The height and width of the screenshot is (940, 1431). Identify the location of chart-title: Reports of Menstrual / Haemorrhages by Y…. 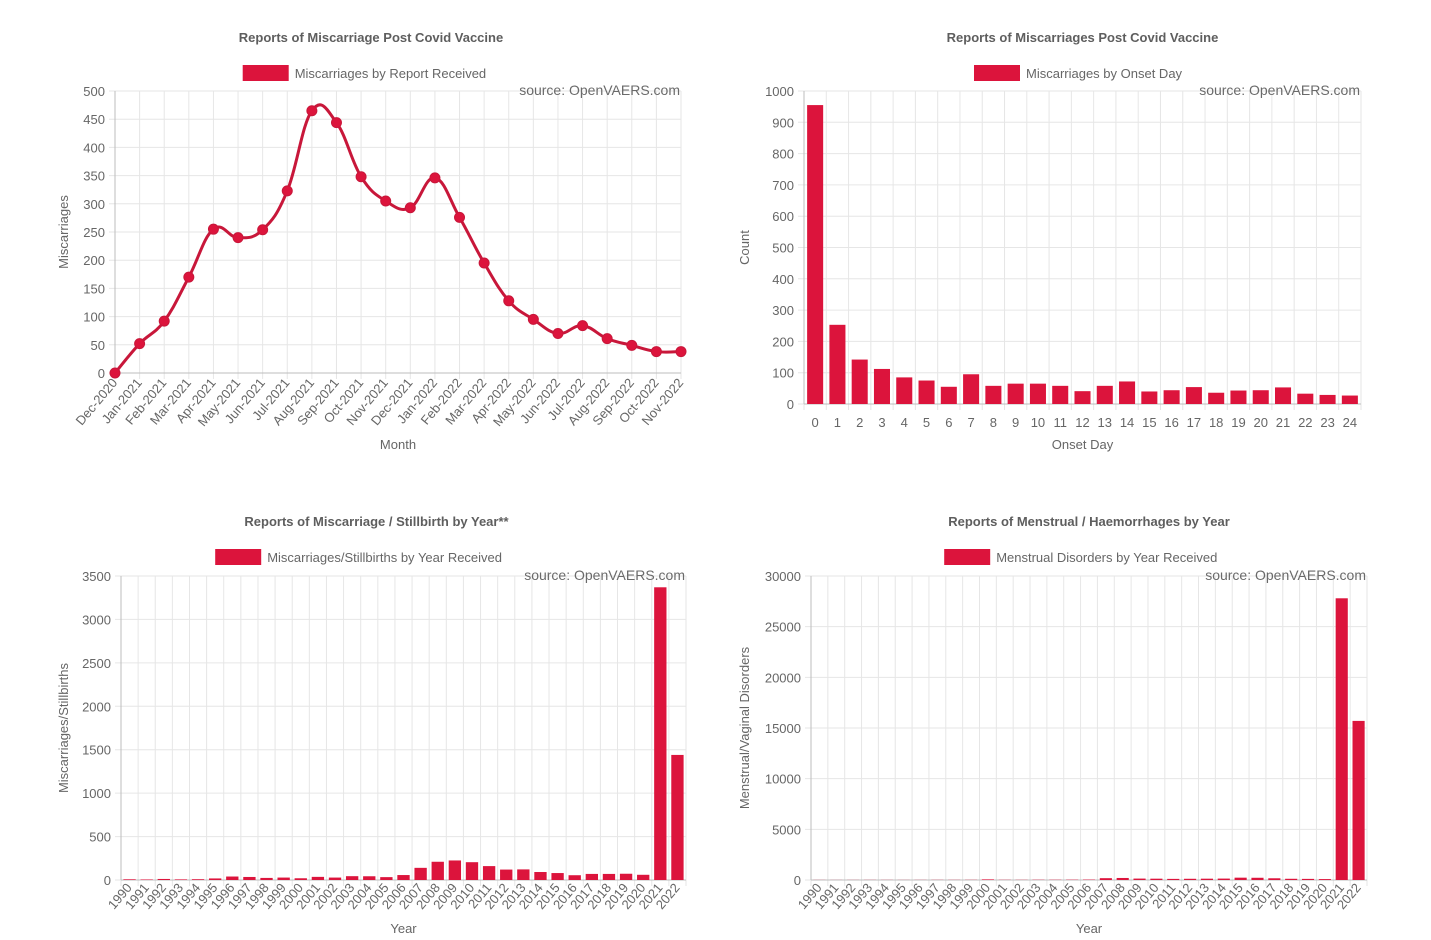
(1089, 521).